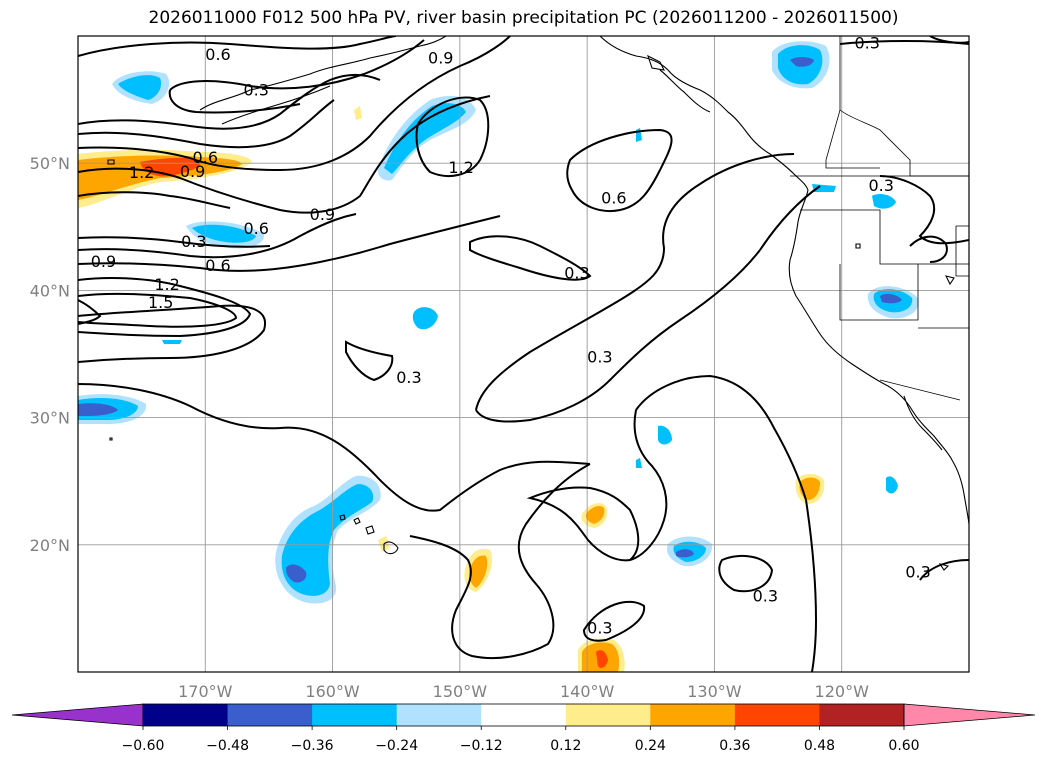  What do you see at coordinates (396, 746) in the screenshot?
I see `colorbar-tick-label: −0.24` at bounding box center [396, 746].